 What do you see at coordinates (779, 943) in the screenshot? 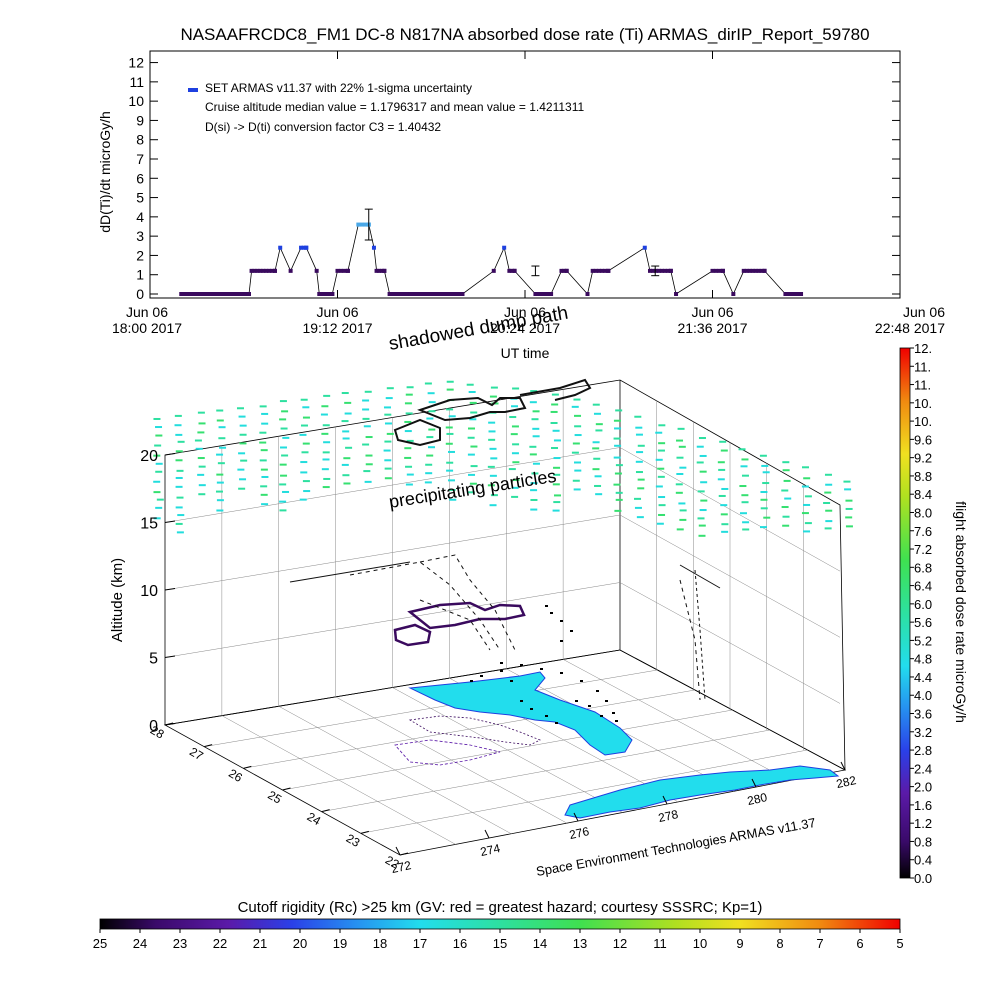
I see `rigidity-tick-label: 8` at bounding box center [779, 943].